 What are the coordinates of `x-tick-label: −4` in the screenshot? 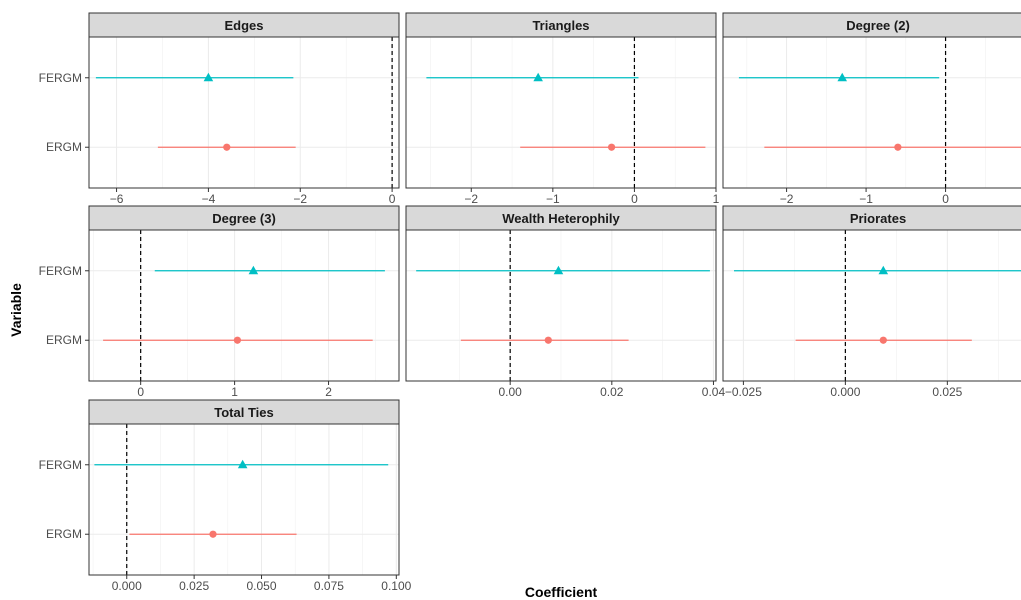 It's located at (209, 199).